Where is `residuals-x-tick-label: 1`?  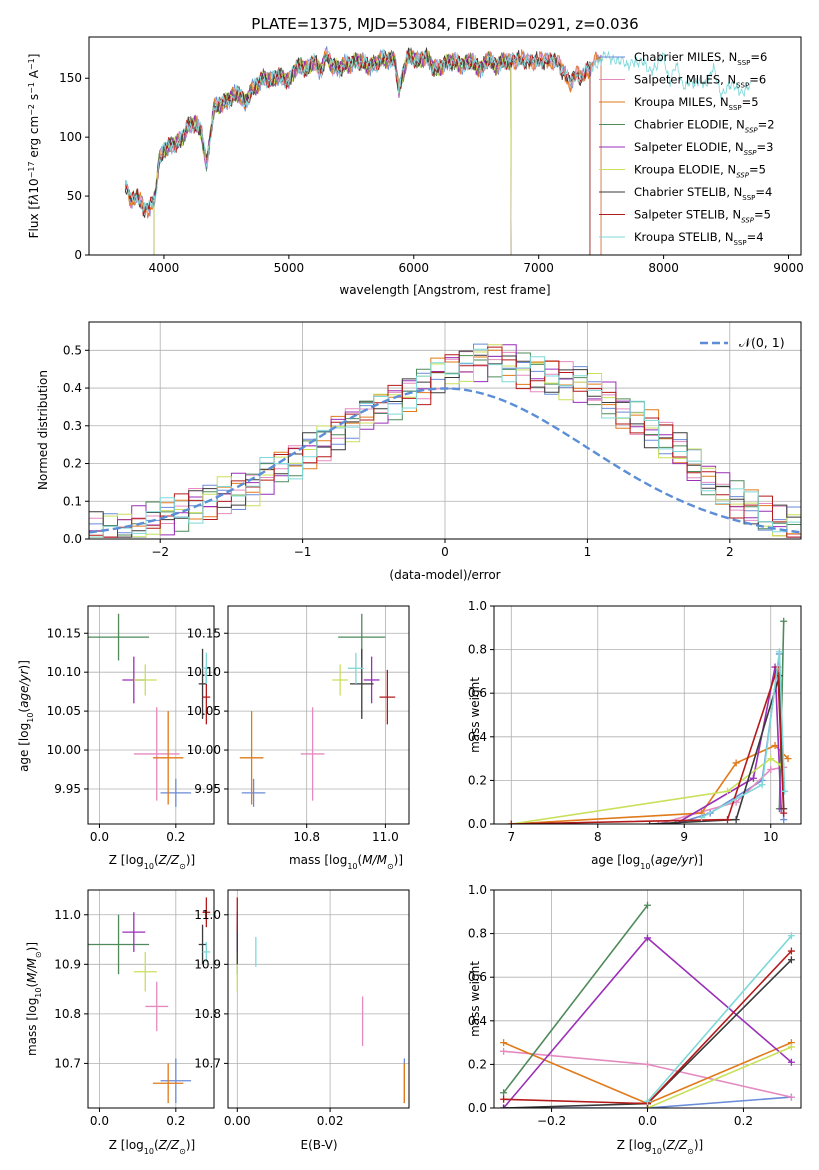 residuals-x-tick-label: 1 is located at coordinates (588, 552).